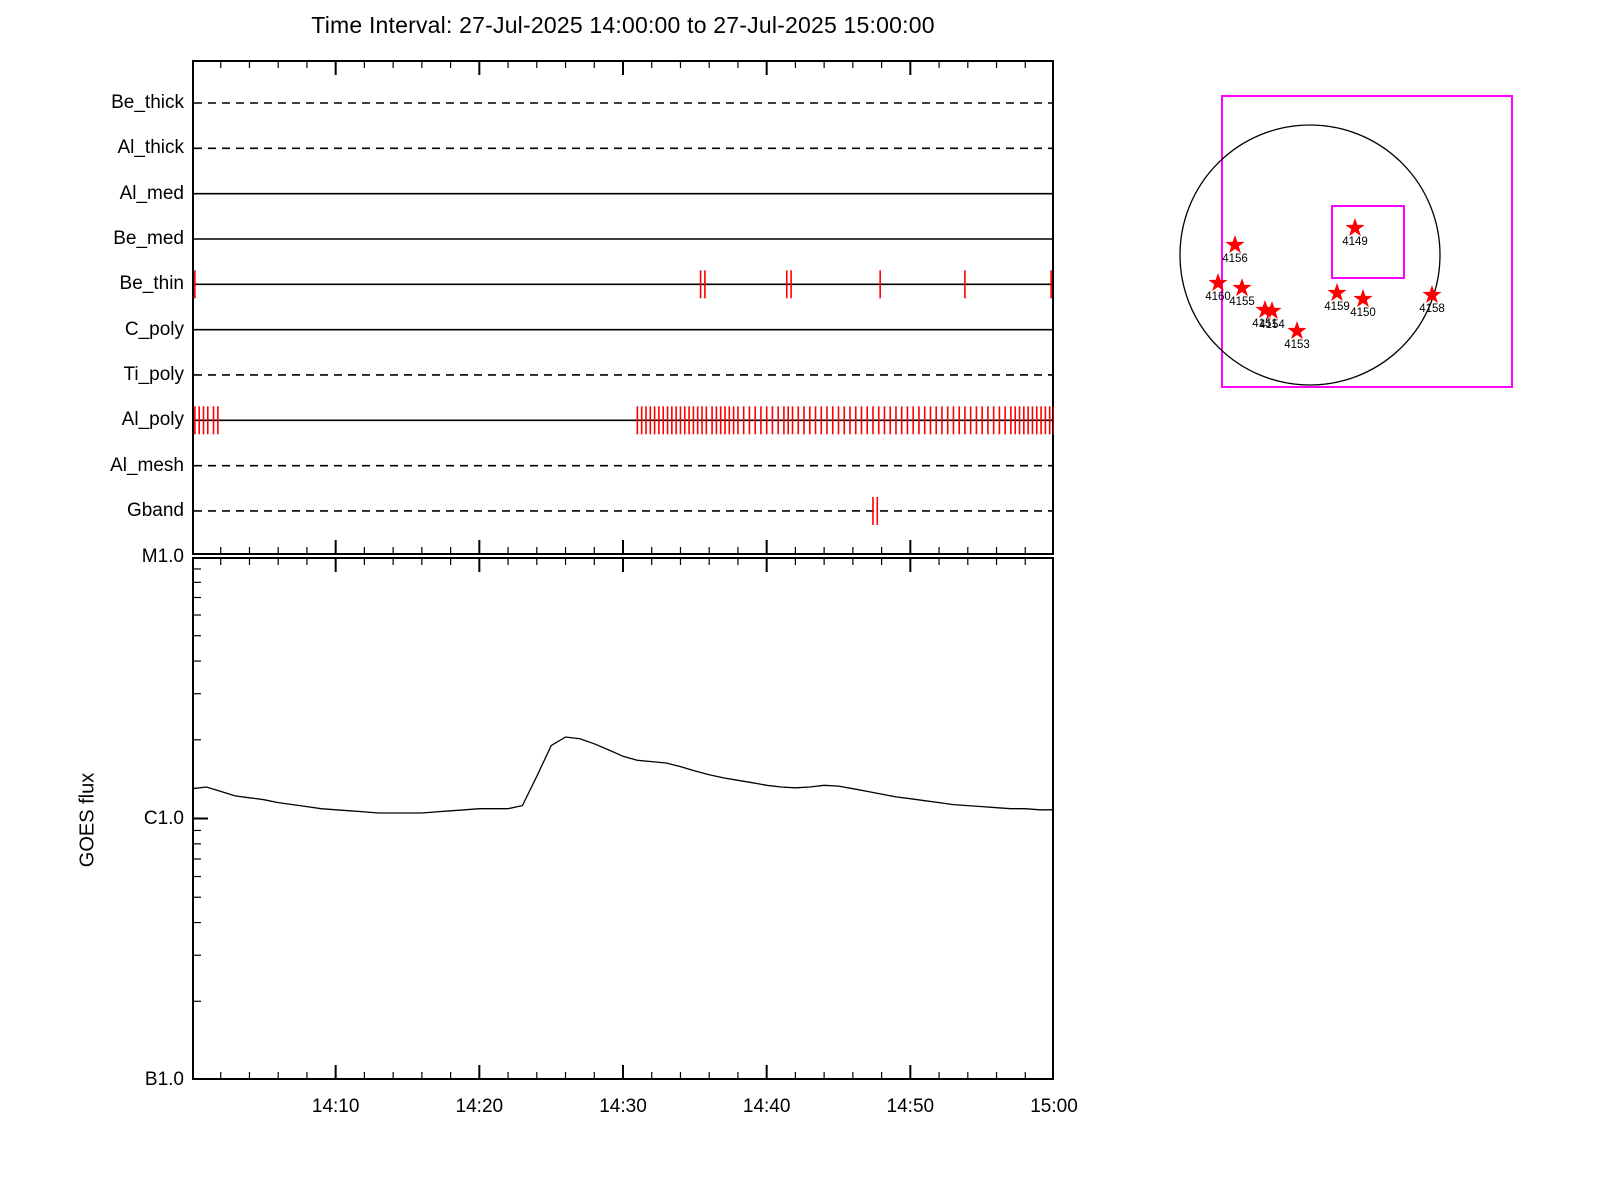  What do you see at coordinates (150, 148) in the screenshot?
I see `filter-row-label-Al_thick: Al_thick` at bounding box center [150, 148].